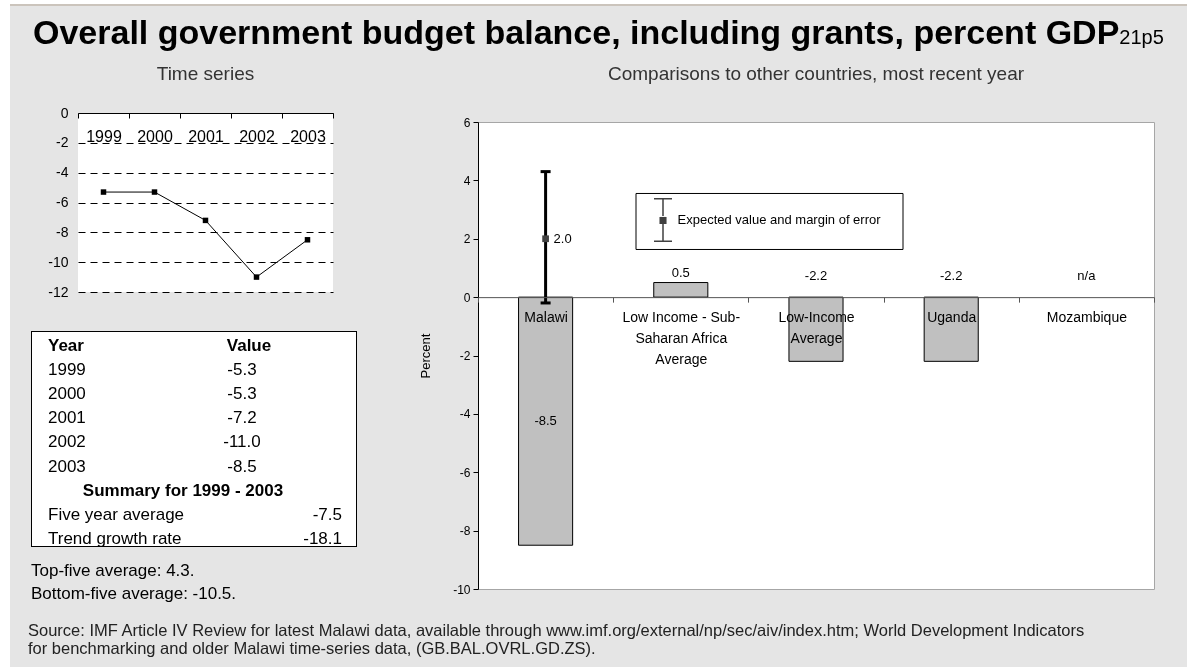 The height and width of the screenshot is (667, 1187). I want to click on x-tick-label: Low Income - Sub-Saharan Africa Average, so click(681, 337).